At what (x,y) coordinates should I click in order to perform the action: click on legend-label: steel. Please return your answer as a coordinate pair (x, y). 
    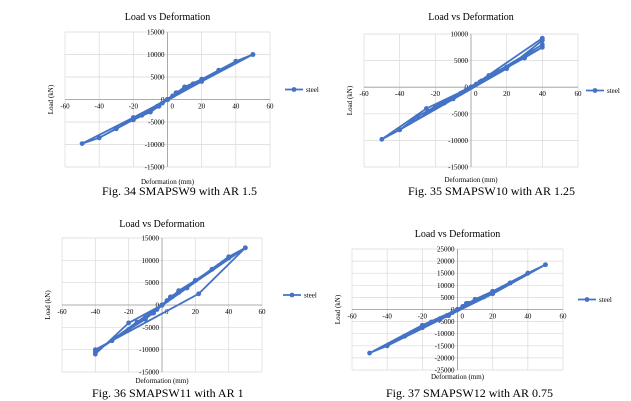
    Looking at the image, I should click on (310, 296).